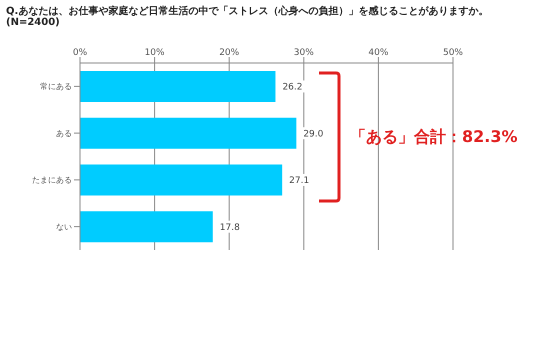  I want to click on annotation: 「ある」合計：82.3%, so click(434, 137).